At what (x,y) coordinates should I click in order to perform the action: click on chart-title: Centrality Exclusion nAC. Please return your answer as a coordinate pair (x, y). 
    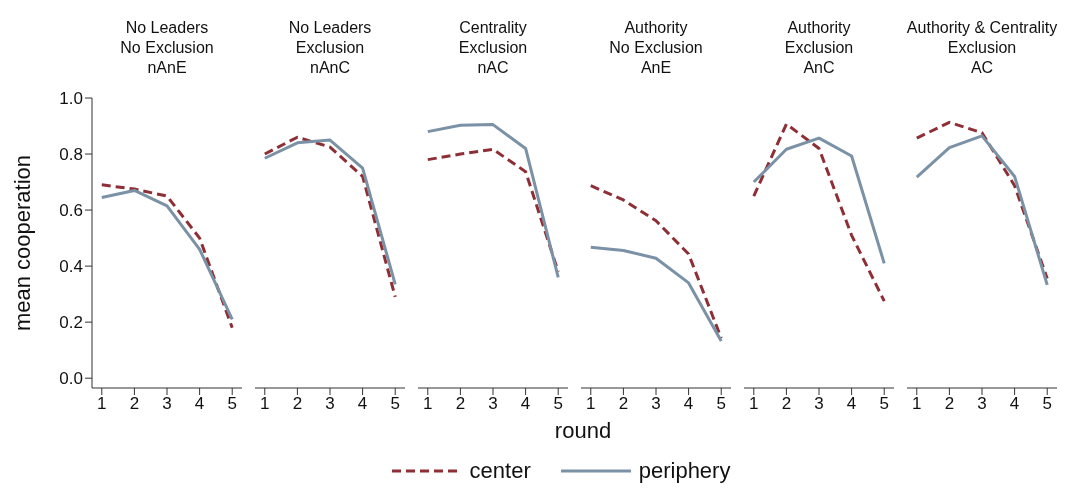
    Looking at the image, I should click on (493, 48).